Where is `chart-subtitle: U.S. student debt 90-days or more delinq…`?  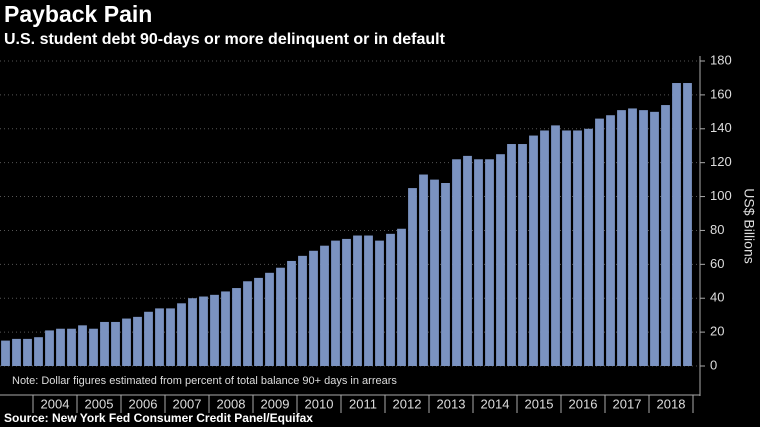 chart-subtitle: U.S. student debt 90-days or more delinq… is located at coordinates (225, 39).